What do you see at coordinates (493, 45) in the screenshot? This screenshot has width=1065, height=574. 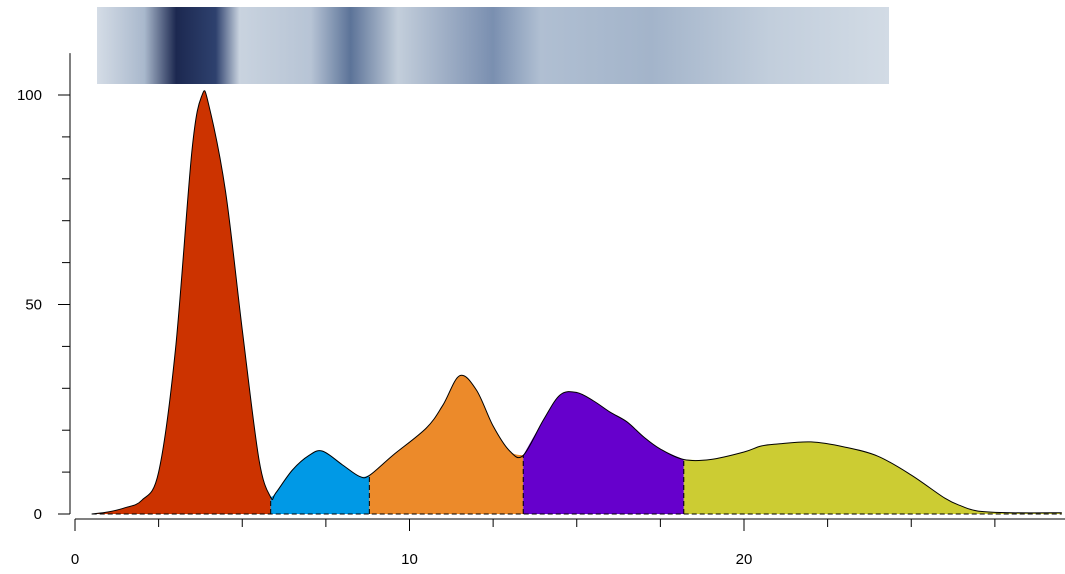 I see `gel-image` at bounding box center [493, 45].